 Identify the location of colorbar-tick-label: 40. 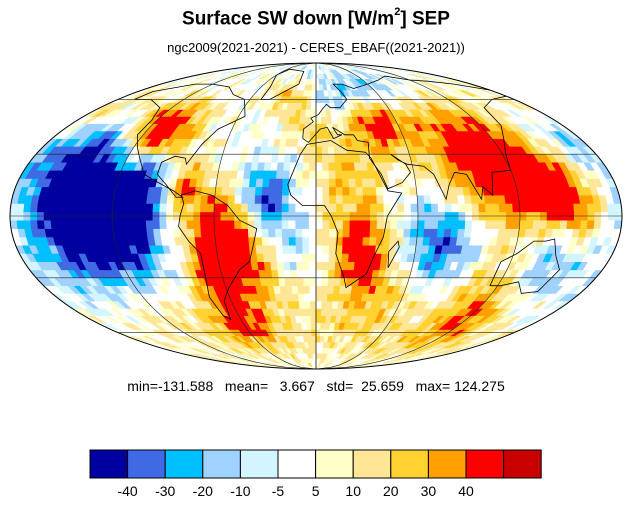
(466, 491).